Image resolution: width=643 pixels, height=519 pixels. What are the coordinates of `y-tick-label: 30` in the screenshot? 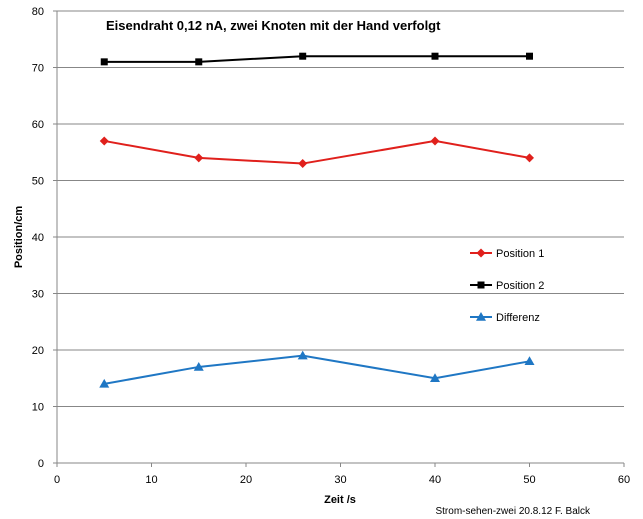 It's located at (38, 295).